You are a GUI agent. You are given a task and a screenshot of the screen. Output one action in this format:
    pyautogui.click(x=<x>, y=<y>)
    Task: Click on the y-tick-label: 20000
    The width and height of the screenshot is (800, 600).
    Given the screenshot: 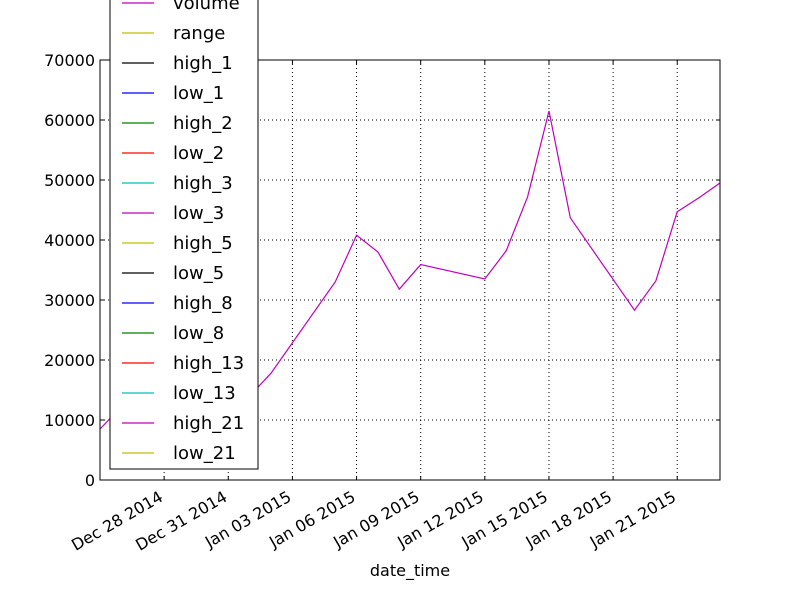 What is the action you would take?
    pyautogui.click(x=69, y=360)
    